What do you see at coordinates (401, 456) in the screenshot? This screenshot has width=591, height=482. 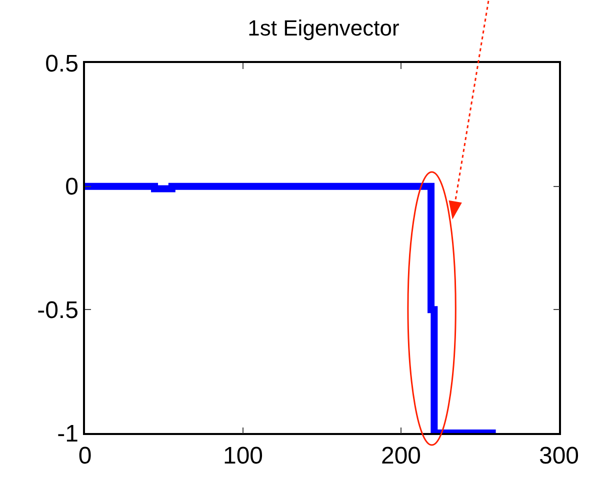 I see `x-tick-label: 200` at bounding box center [401, 456].